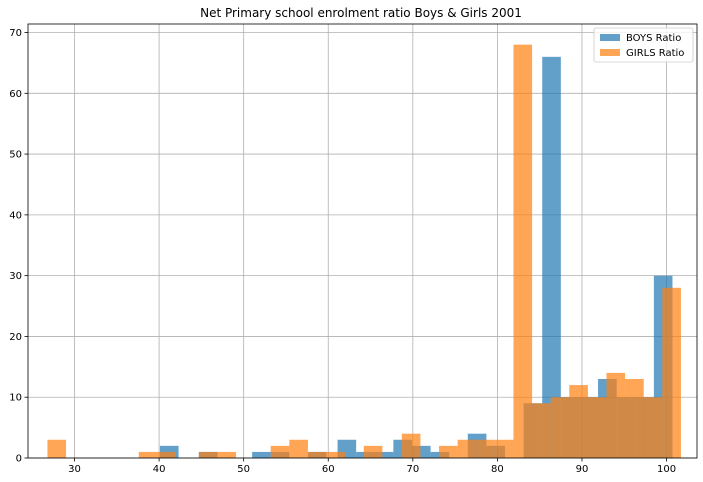 This screenshot has width=703, height=482. Describe the element at coordinates (497, 469) in the screenshot. I see `x-tick-label: 80` at that location.